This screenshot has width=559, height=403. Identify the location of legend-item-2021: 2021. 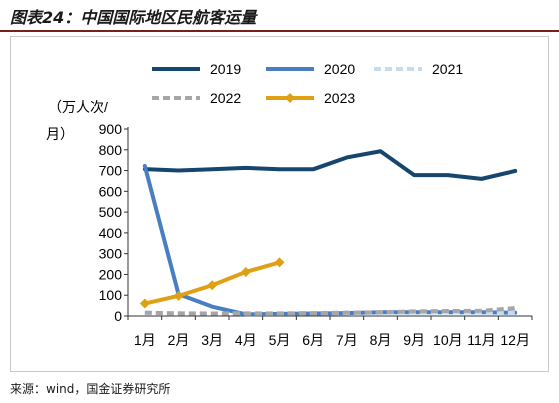
(418, 69).